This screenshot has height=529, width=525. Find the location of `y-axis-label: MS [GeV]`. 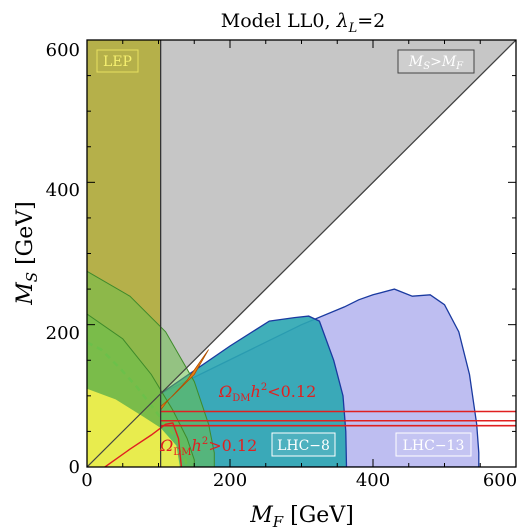

y-axis-label: MS [GeV] is located at coordinates (27, 253).